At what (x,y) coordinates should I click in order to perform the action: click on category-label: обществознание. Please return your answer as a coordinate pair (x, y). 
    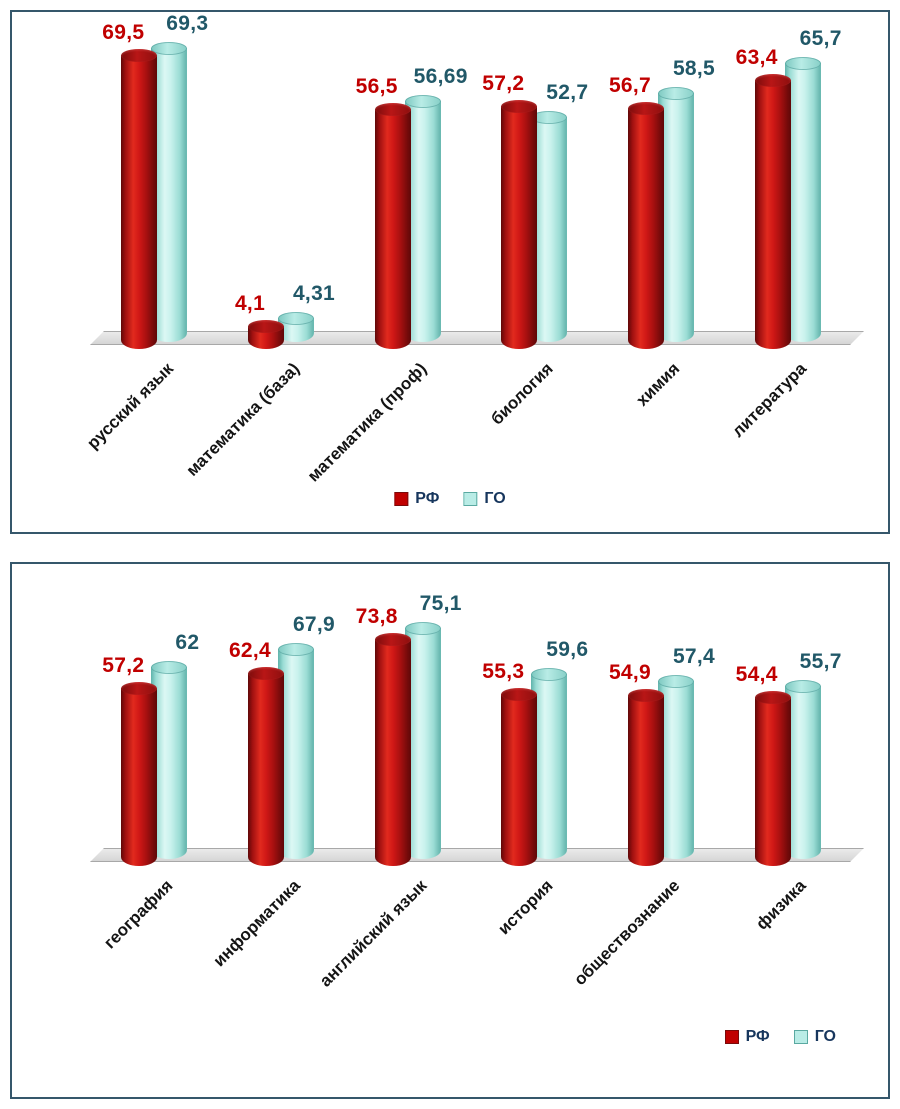
    Looking at the image, I should click on (627, 933).